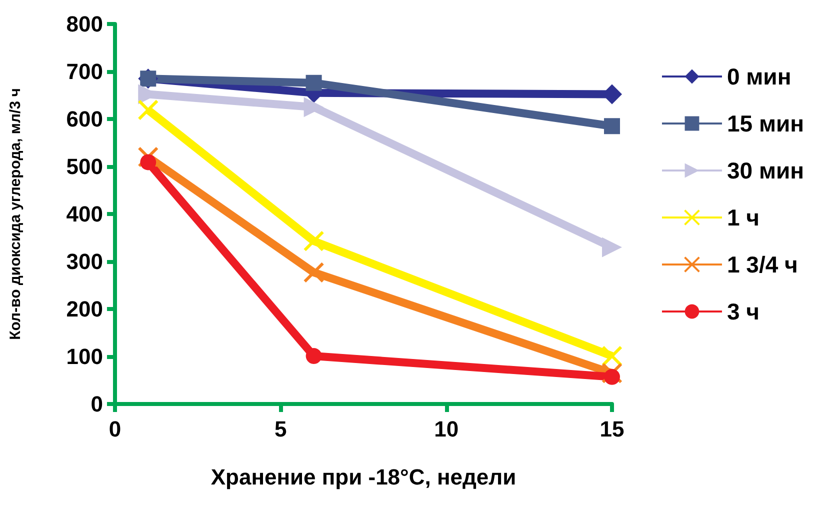  I want to click on legend-label: 3 ч, so click(743, 311).